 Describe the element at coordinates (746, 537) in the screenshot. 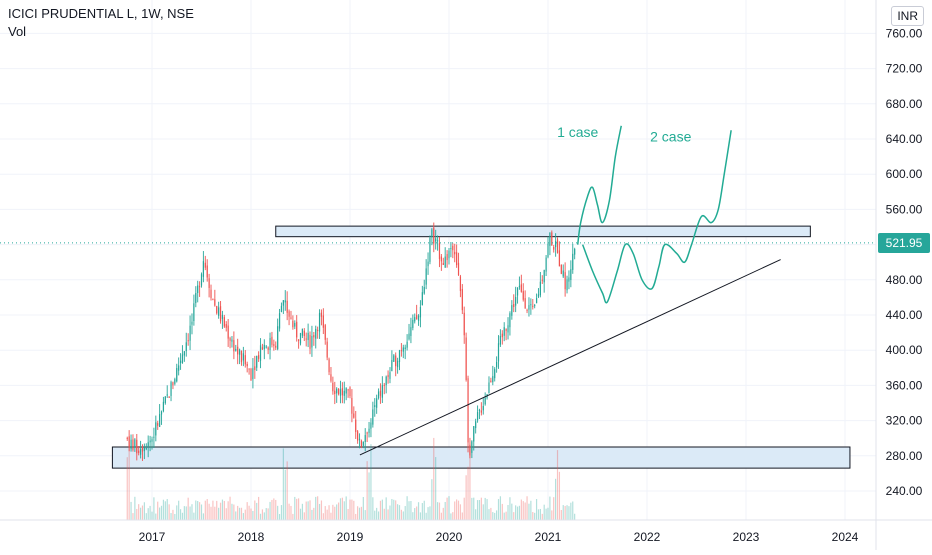

I see `x-tick-label: 2023` at that location.